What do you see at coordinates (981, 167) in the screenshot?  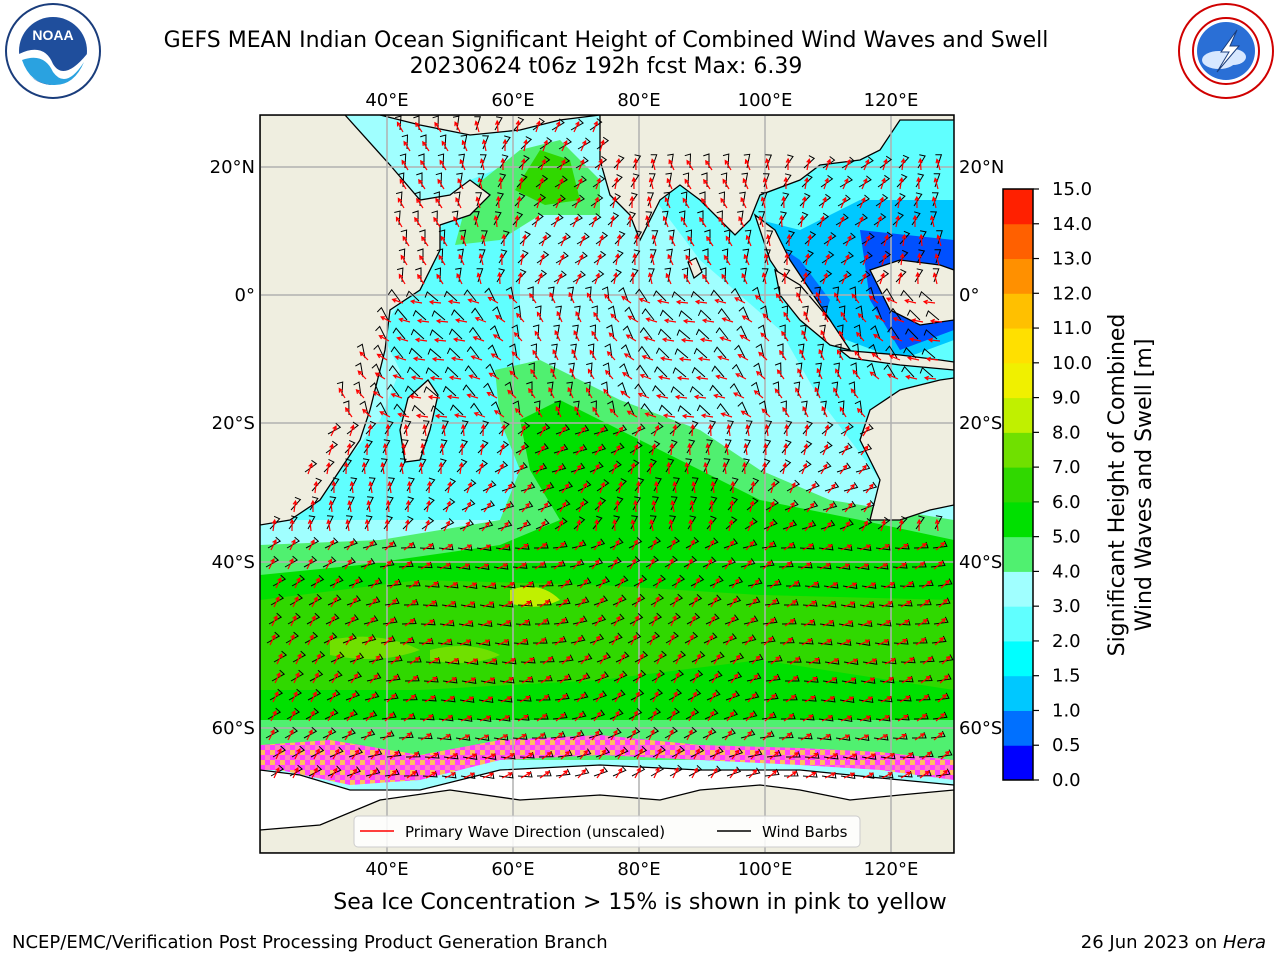 I see `lat-label-right-20n: 20°N` at bounding box center [981, 167].